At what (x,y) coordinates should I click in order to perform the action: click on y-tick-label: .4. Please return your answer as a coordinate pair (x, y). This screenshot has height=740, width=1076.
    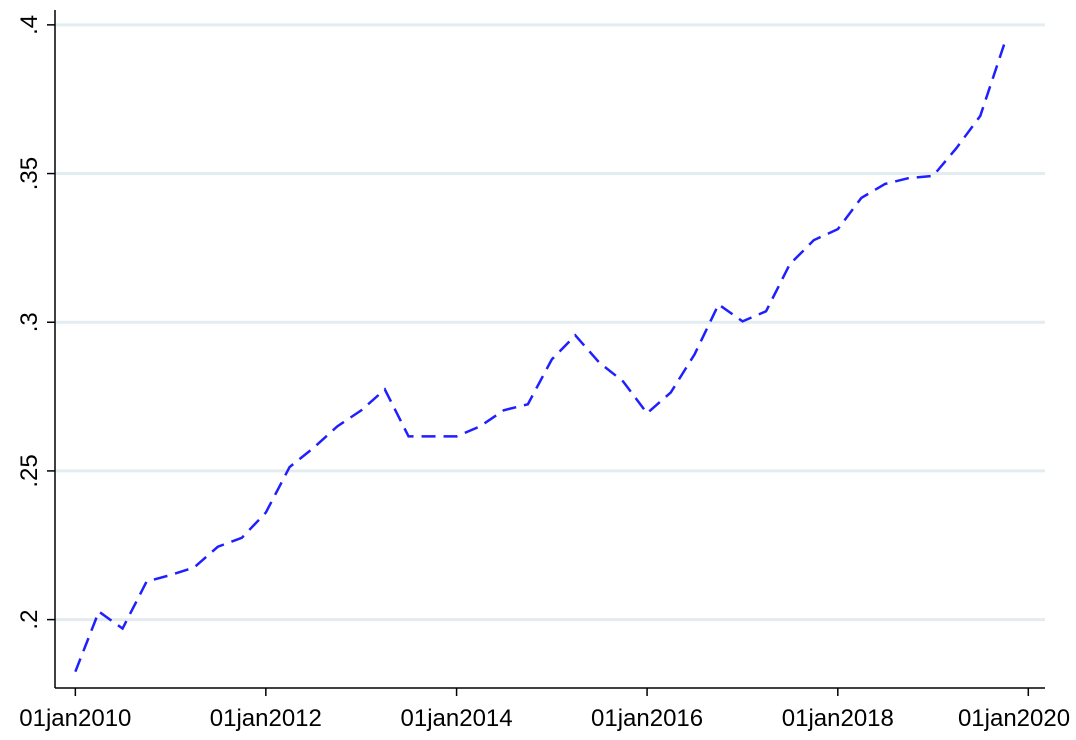
    Looking at the image, I should click on (29, 25).